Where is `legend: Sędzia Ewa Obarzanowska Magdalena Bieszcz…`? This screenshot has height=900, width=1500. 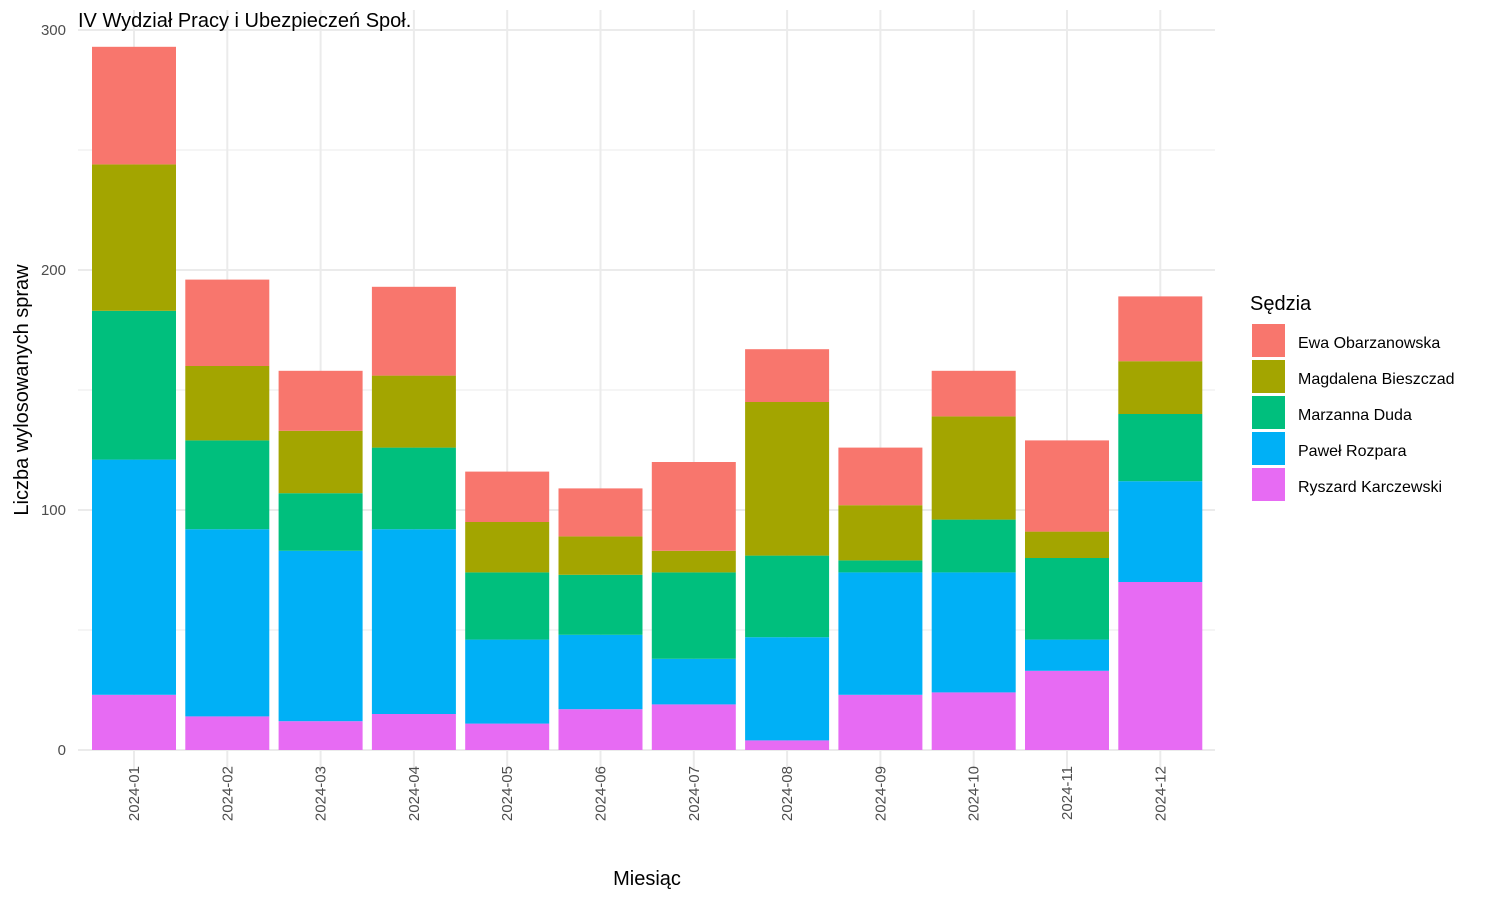 legend: Sędzia Ewa Obarzanowska Magdalena Bieszcz… is located at coordinates (1352, 397).